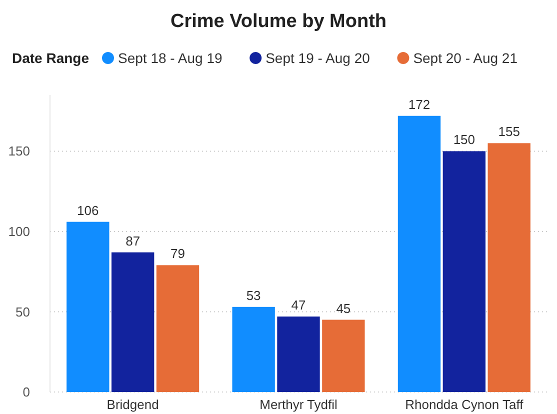  What do you see at coordinates (419, 104) in the screenshot?
I see `data-label: 172` at bounding box center [419, 104].